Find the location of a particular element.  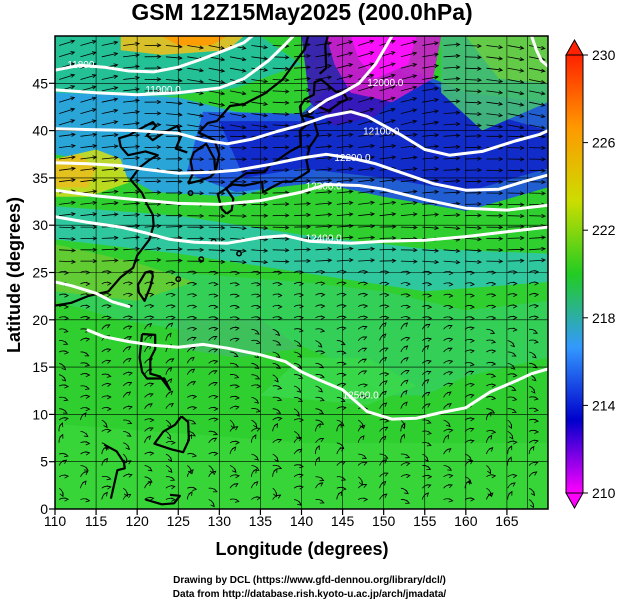

x-tick-label: 160 is located at coordinates (466, 521).